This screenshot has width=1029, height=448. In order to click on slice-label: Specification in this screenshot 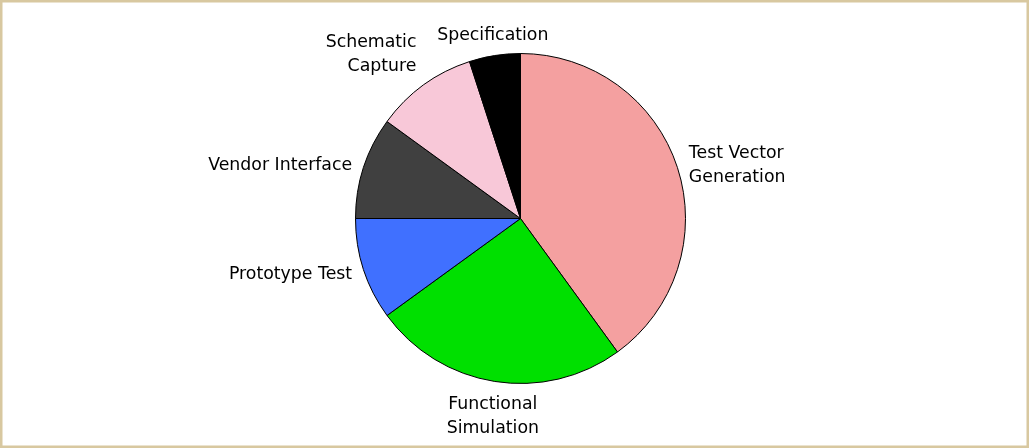, I will do `click(493, 33)`.